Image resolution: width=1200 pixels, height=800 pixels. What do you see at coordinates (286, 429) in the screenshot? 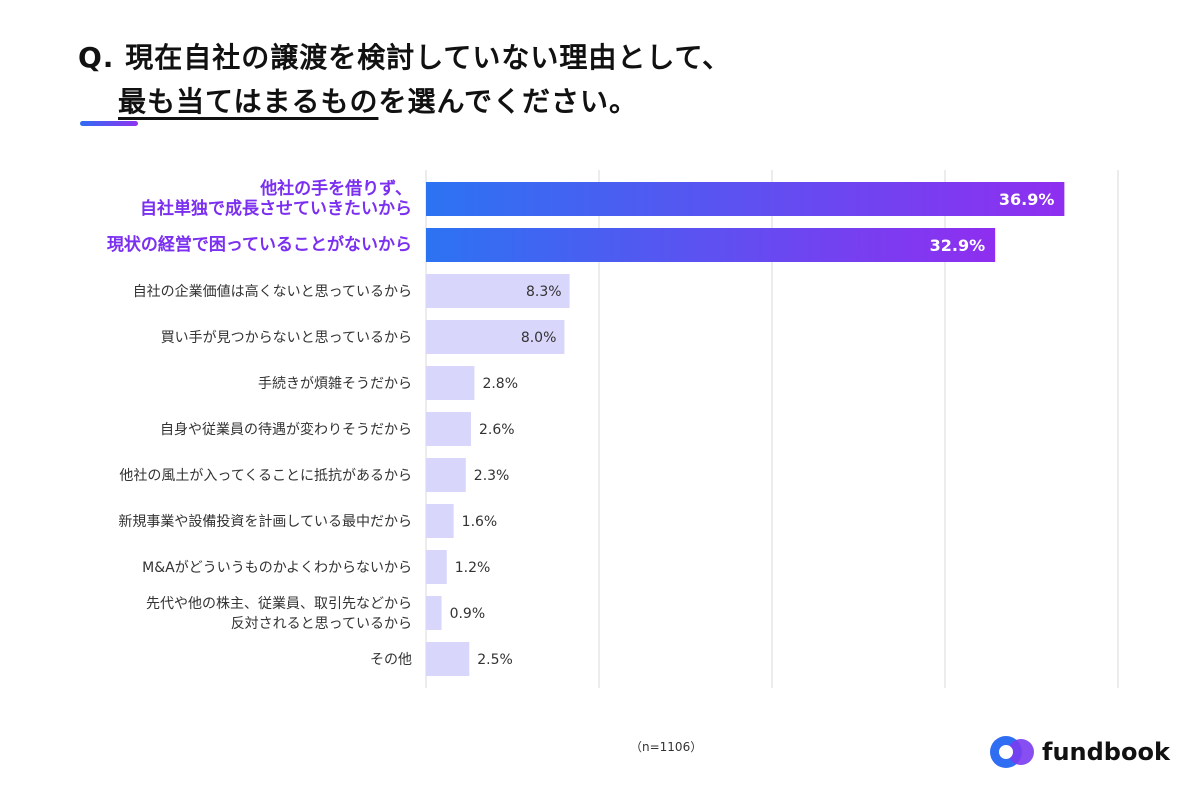
I see `category-label: 自身や従業員の待遇が変わりそうだから` at bounding box center [286, 429].